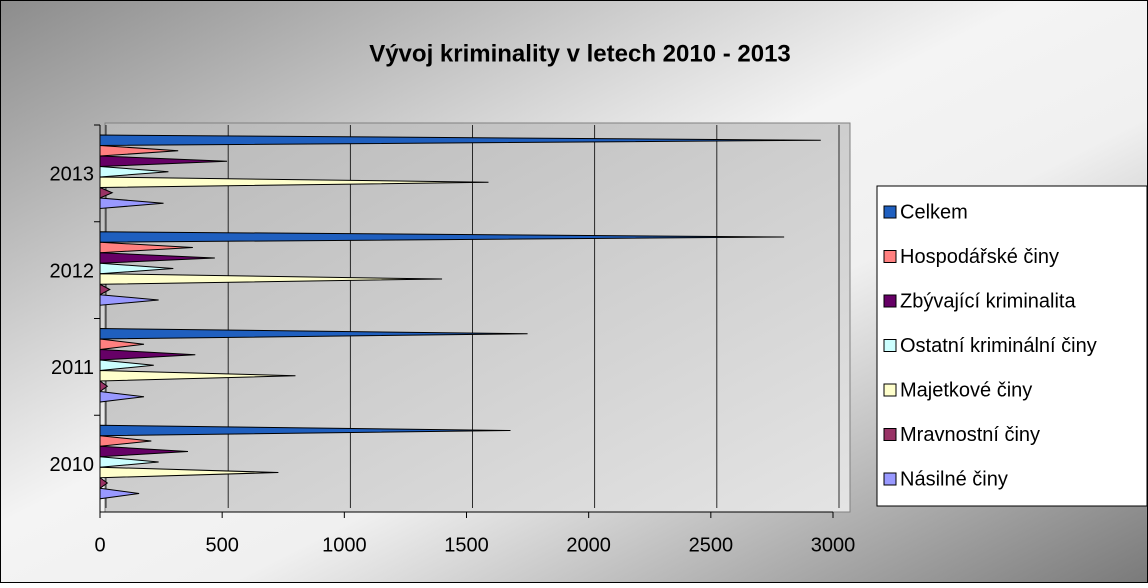 The image size is (1148, 588). What do you see at coordinates (344, 545) in the screenshot?
I see `x-tick-label: 1000` at bounding box center [344, 545].